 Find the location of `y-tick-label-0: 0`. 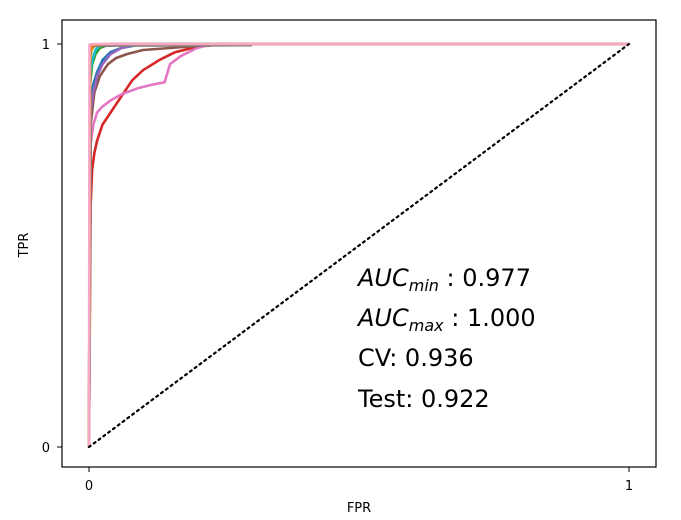

y-tick-label-0: 0 is located at coordinates (46, 448).